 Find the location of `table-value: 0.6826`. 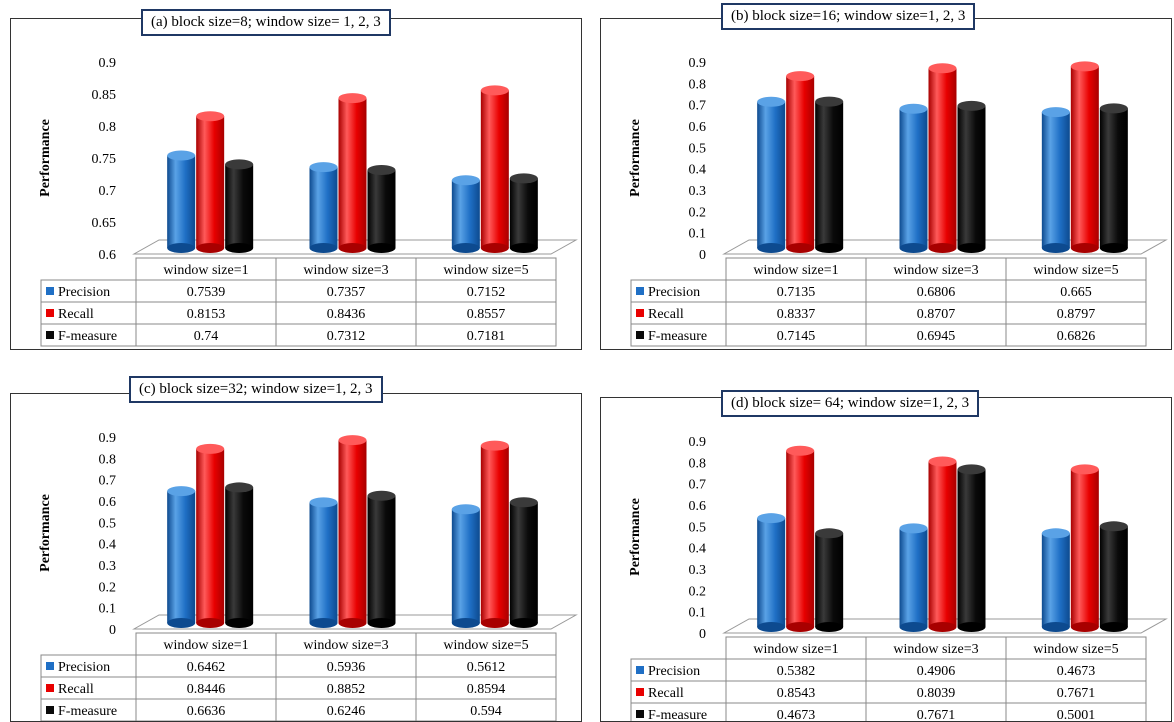

table-value: 0.6826 is located at coordinates (1076, 336).